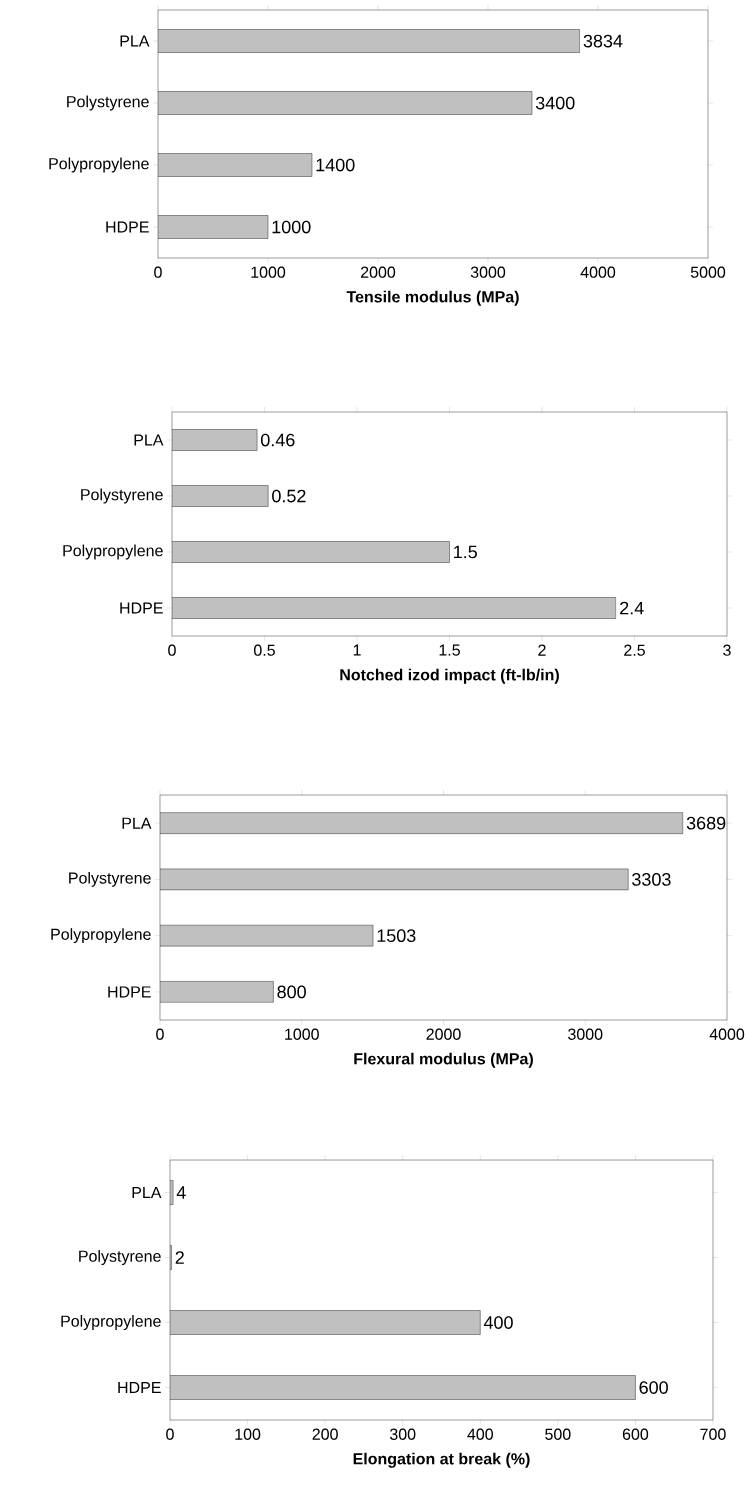 Image resolution: width=745 pixels, height=1510 pixels. Describe the element at coordinates (278, 440) in the screenshot. I see `data-label: 0.46` at that location.